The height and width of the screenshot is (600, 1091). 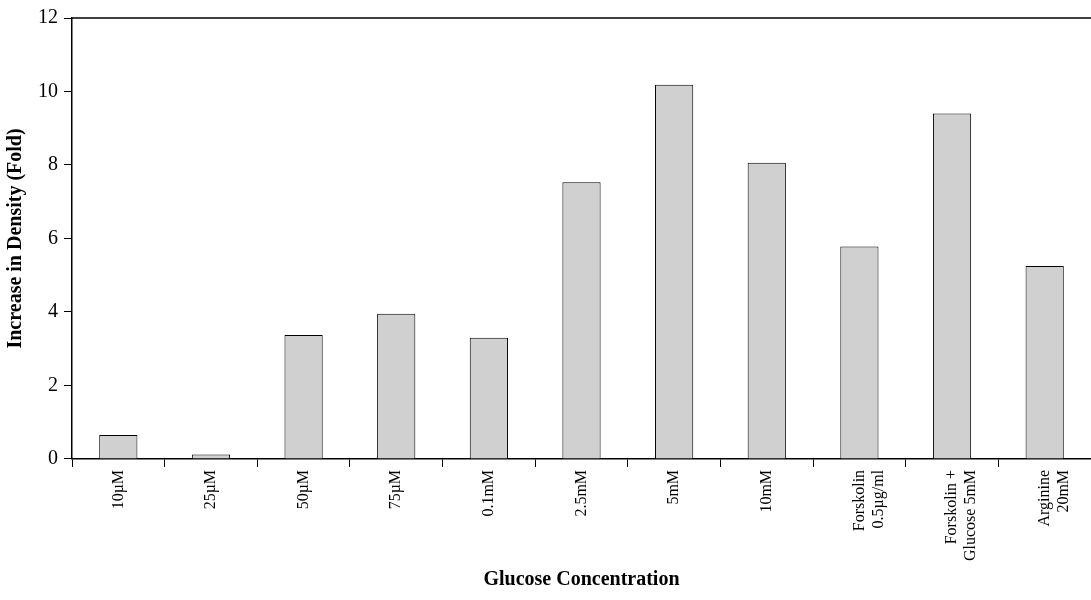 What do you see at coordinates (580, 493) in the screenshot?
I see `x-tick-label: 2.5mM` at bounding box center [580, 493].